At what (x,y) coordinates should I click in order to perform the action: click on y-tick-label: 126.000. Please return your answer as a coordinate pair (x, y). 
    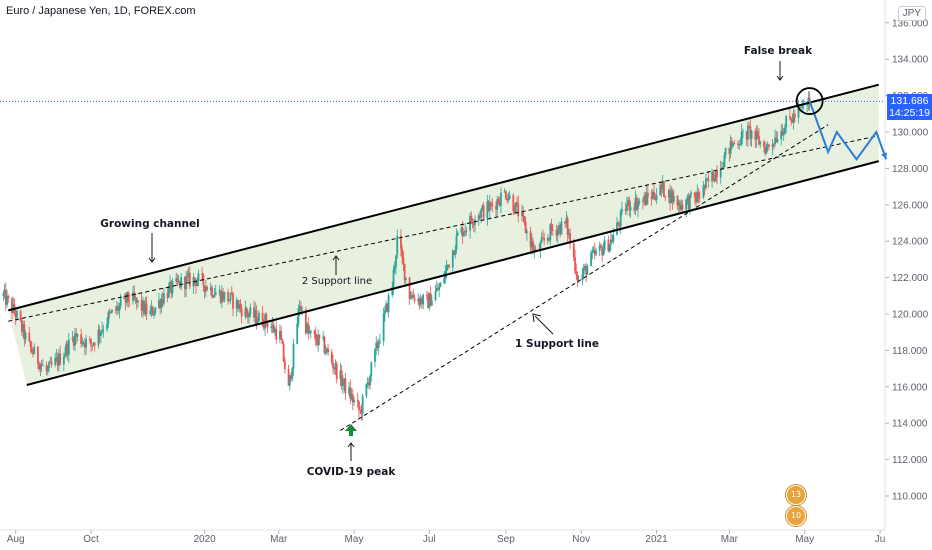
    Looking at the image, I should click on (910, 205).